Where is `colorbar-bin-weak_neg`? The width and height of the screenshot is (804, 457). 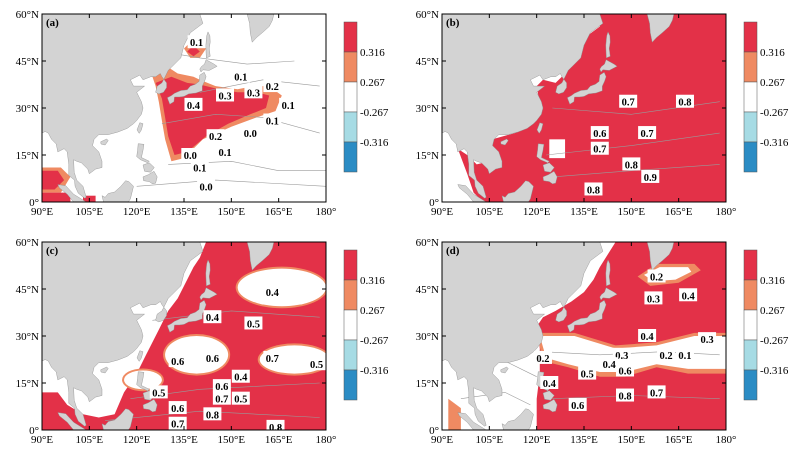 colorbar-bin-weak_neg is located at coordinates (350, 355).